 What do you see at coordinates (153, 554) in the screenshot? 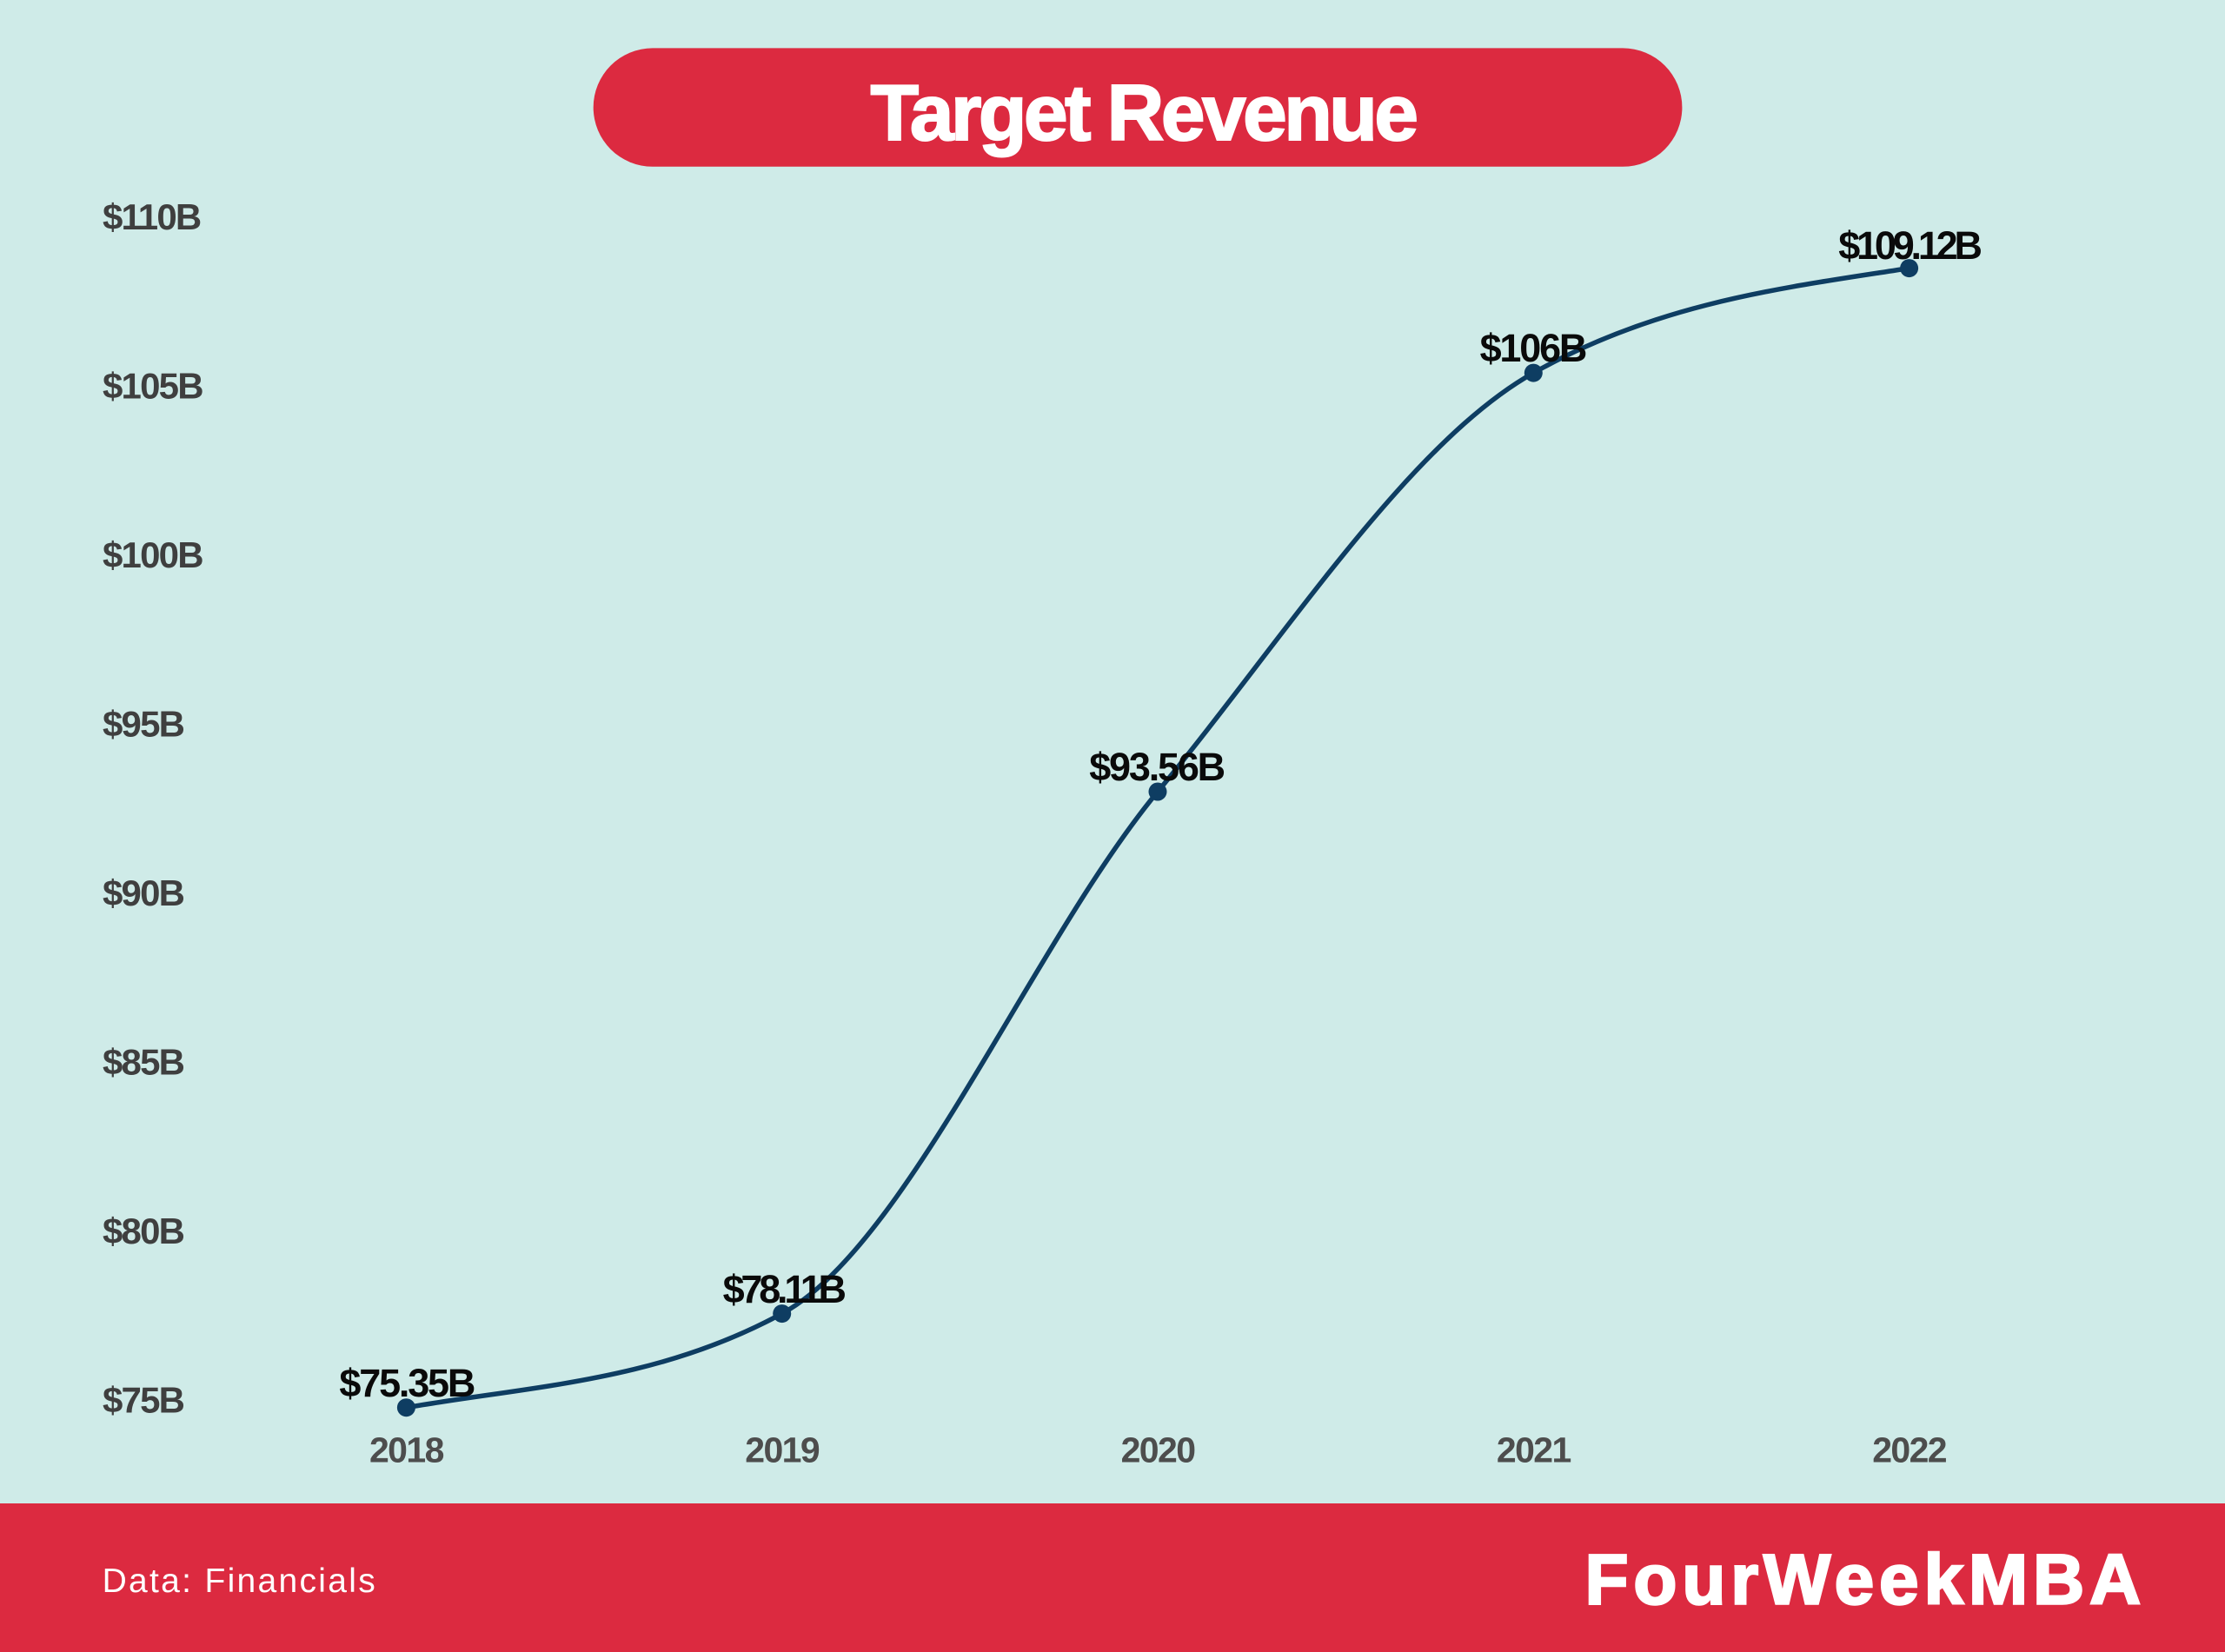
I see `svg-text: $100B` at bounding box center [153, 554].